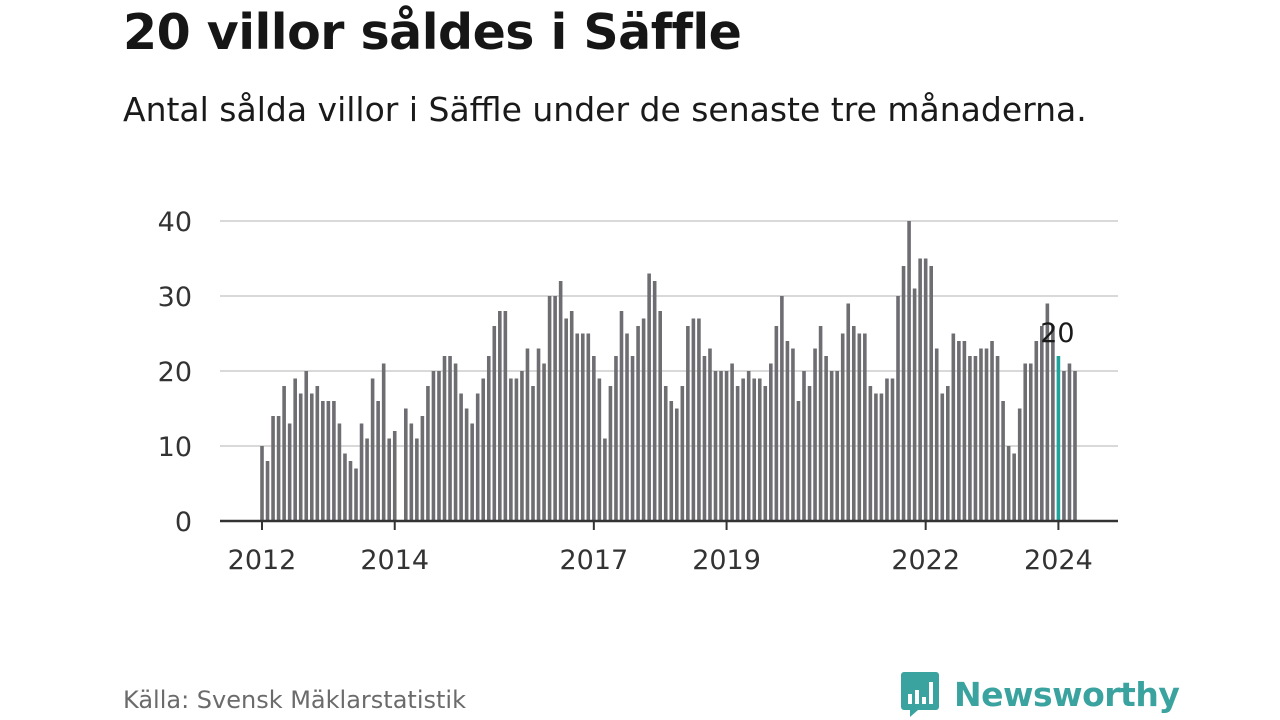  What do you see at coordinates (1058, 438) in the screenshot?
I see `bar-highlight` at bounding box center [1058, 438].